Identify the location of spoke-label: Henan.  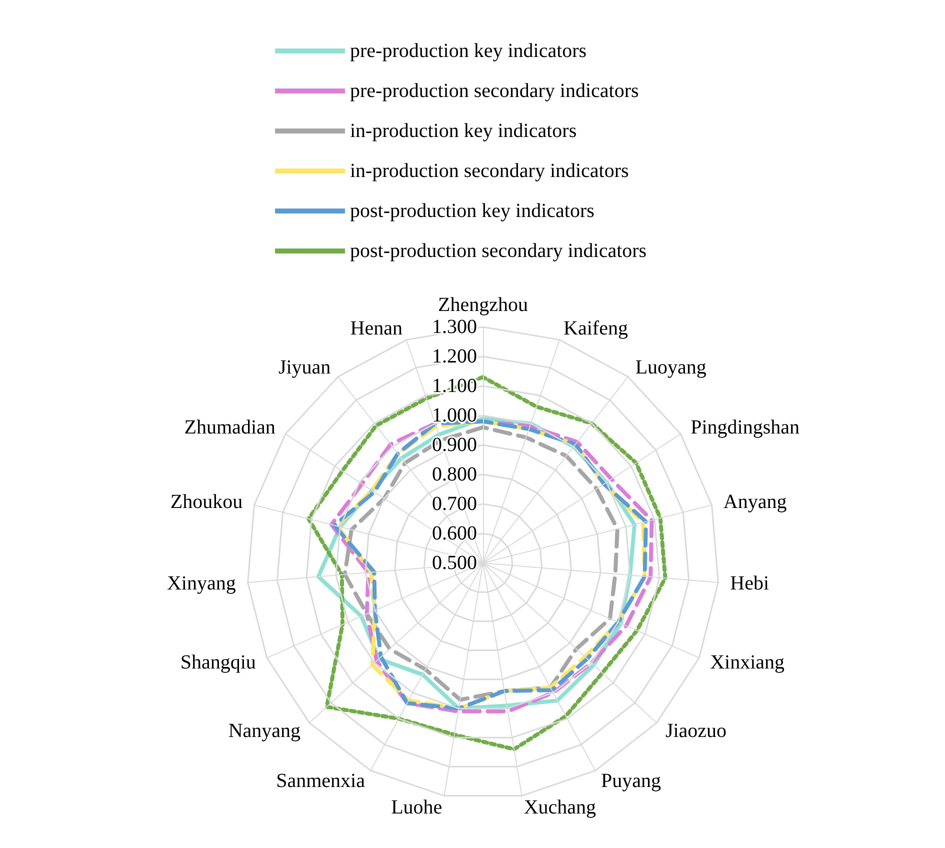
(376, 328).